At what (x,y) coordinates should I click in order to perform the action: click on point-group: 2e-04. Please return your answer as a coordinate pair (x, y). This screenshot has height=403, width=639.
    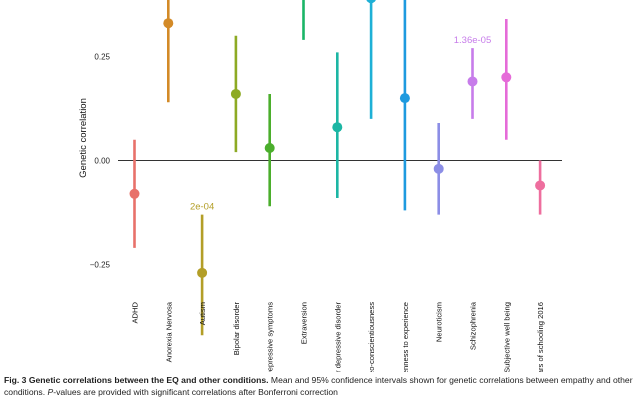
    Looking at the image, I should click on (202, 269).